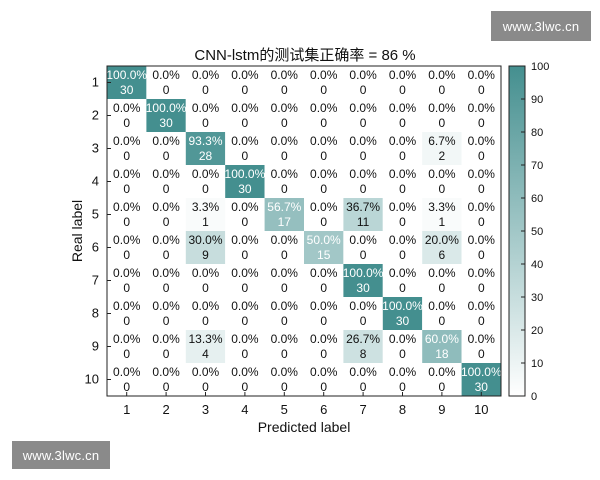  Describe the element at coordinates (95, 346) in the screenshot. I see `y-tick-label: 9` at that location.